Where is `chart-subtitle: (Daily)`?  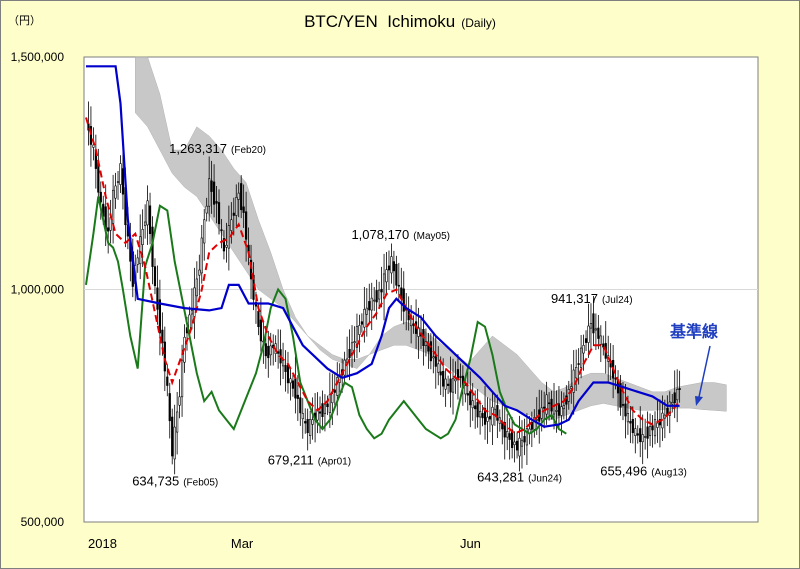
chart-subtitle: (Daily) is located at coordinates (478, 23).